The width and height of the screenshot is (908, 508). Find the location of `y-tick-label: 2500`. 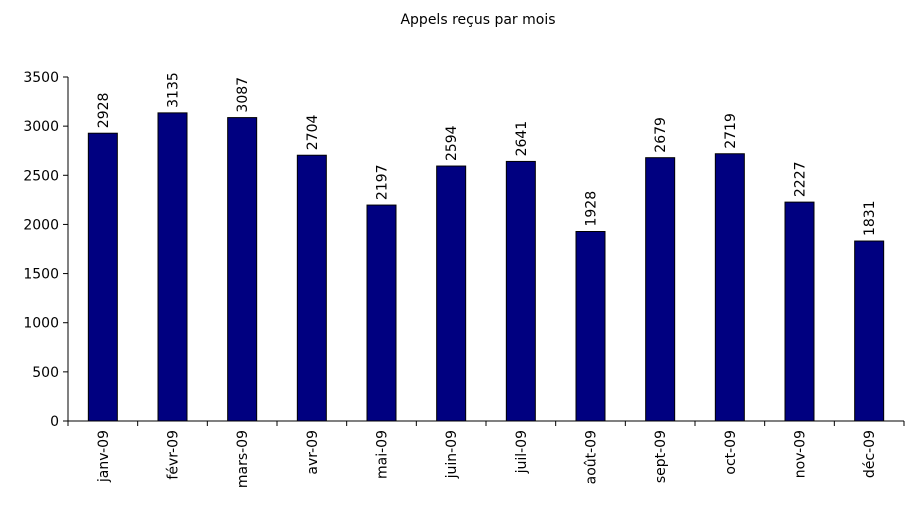

y-tick-label: 2500 is located at coordinates (41, 176).